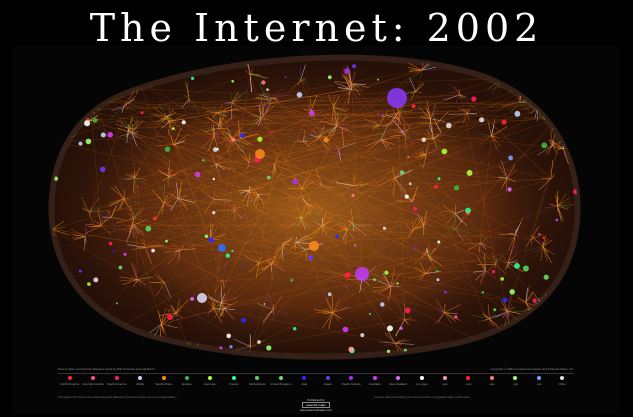  Describe the element at coordinates (260, 154) in the screenshot. I see `network-hub` at that location.